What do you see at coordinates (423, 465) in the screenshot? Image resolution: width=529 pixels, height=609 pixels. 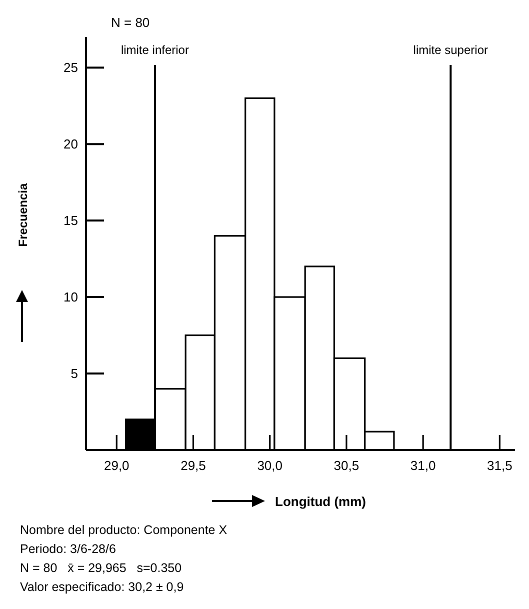 I see `x-tick-label: 31,0` at bounding box center [423, 465].